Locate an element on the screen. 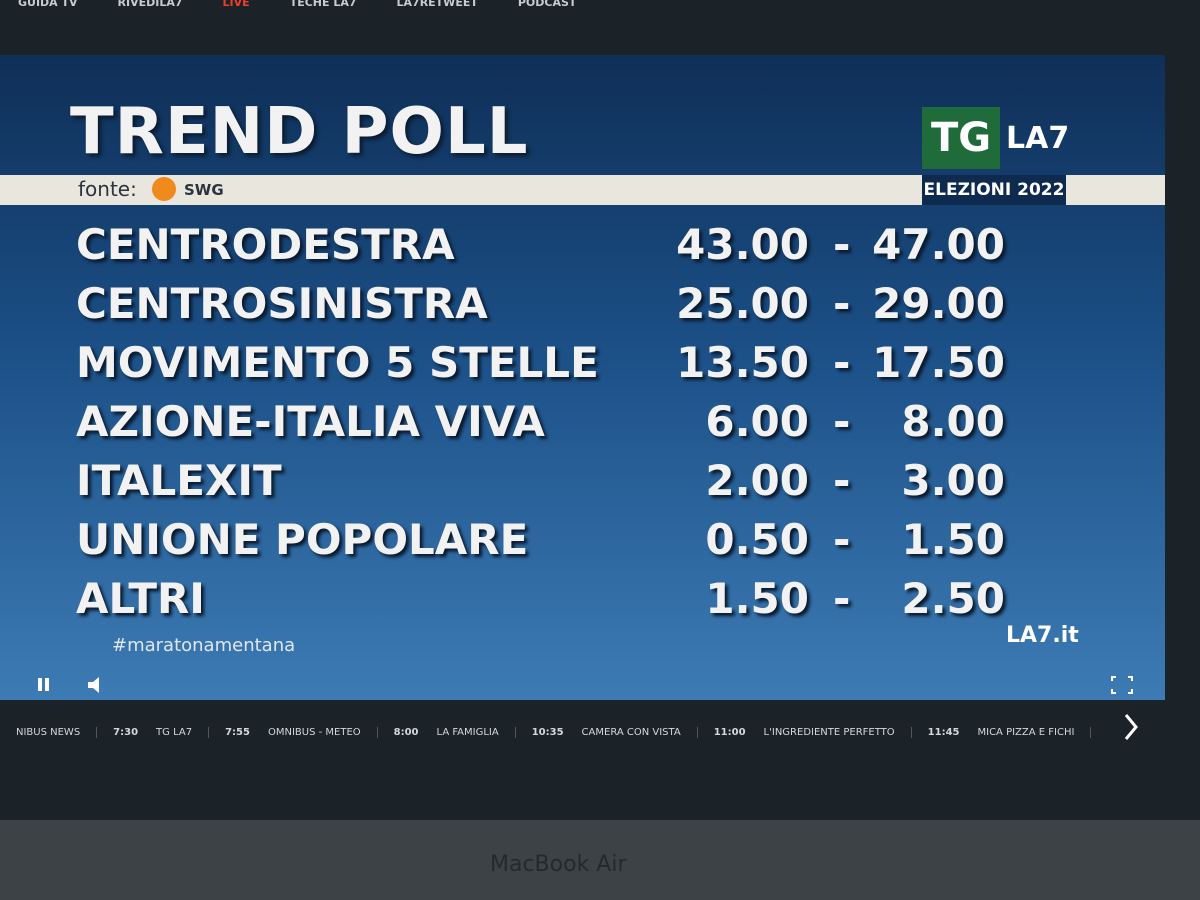 Image resolution: width=1200 pixels, height=900 pixels. cell-high: 17.50 is located at coordinates (938, 362).